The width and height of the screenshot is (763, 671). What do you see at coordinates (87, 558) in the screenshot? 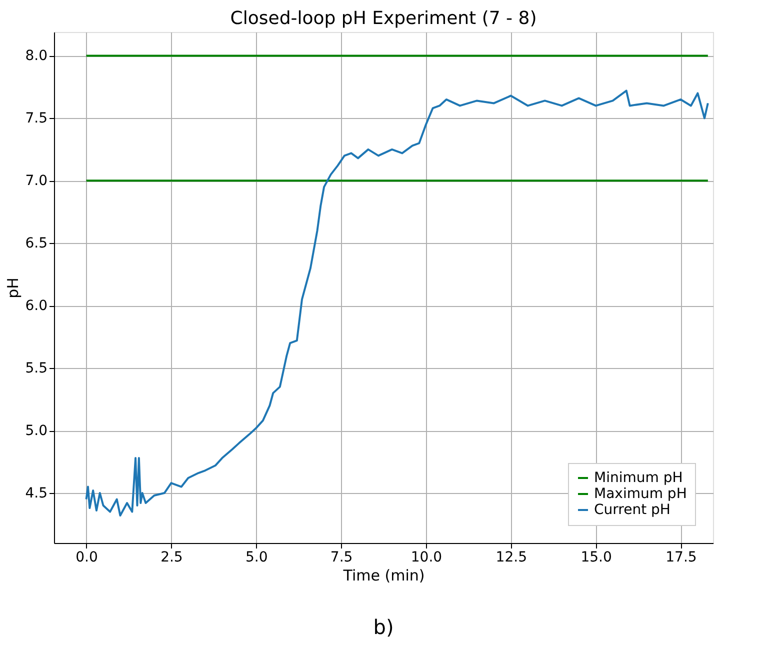
I see `x-tick-label: 0.0` at bounding box center [87, 558].